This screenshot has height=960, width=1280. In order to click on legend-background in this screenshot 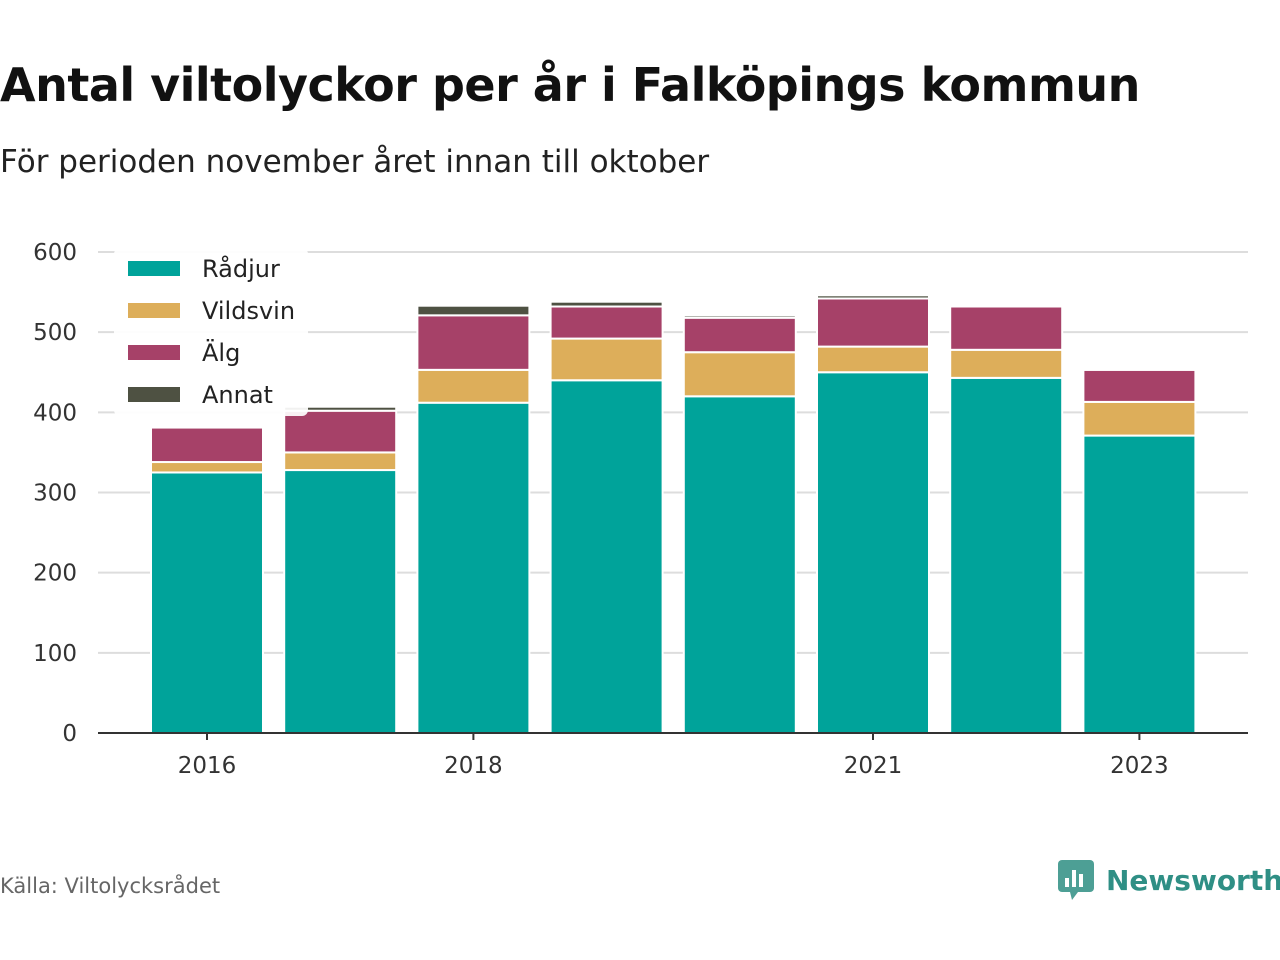, I will do `click(211, 332)`.